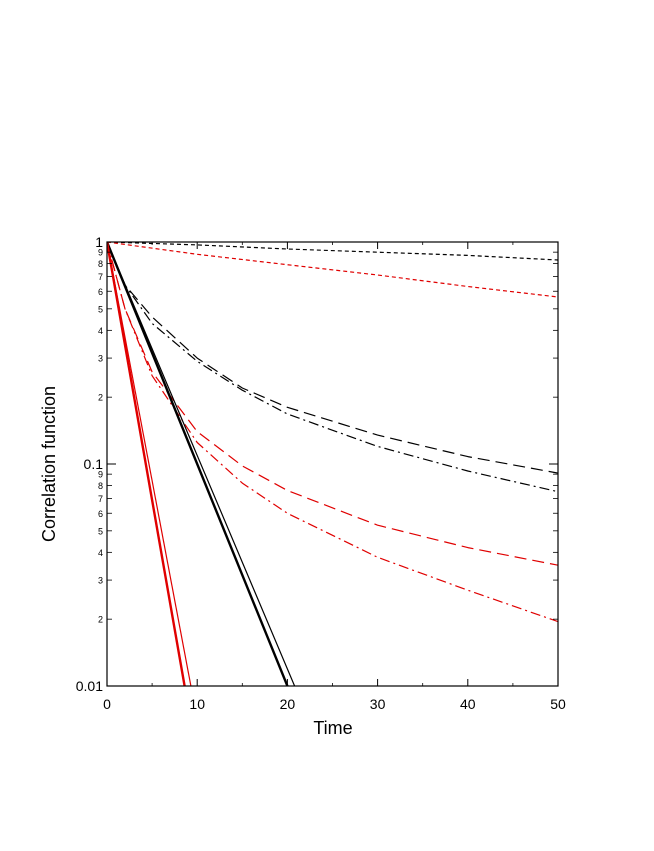  What do you see at coordinates (558, 704) in the screenshot?
I see `x-tick-label: 50` at bounding box center [558, 704].